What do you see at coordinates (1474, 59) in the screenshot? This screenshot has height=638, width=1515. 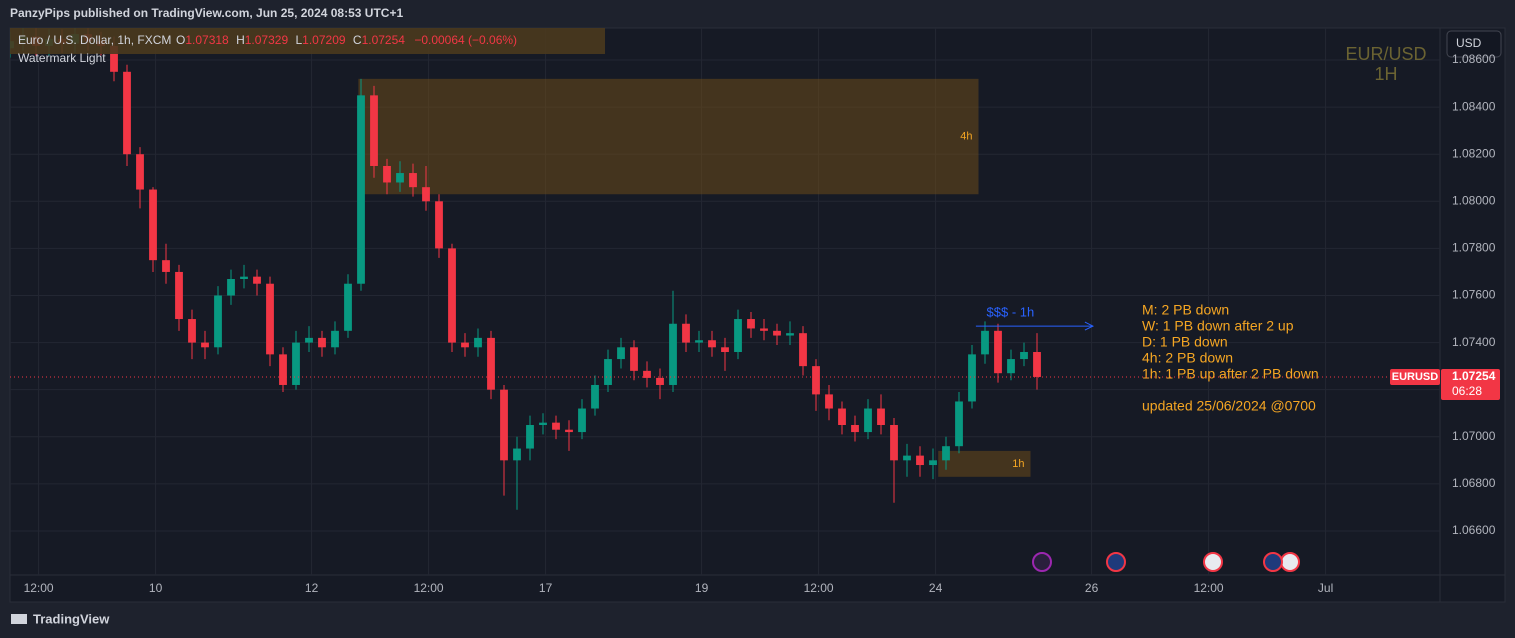 I see `y-tick-label: 1.08600` at bounding box center [1474, 59].